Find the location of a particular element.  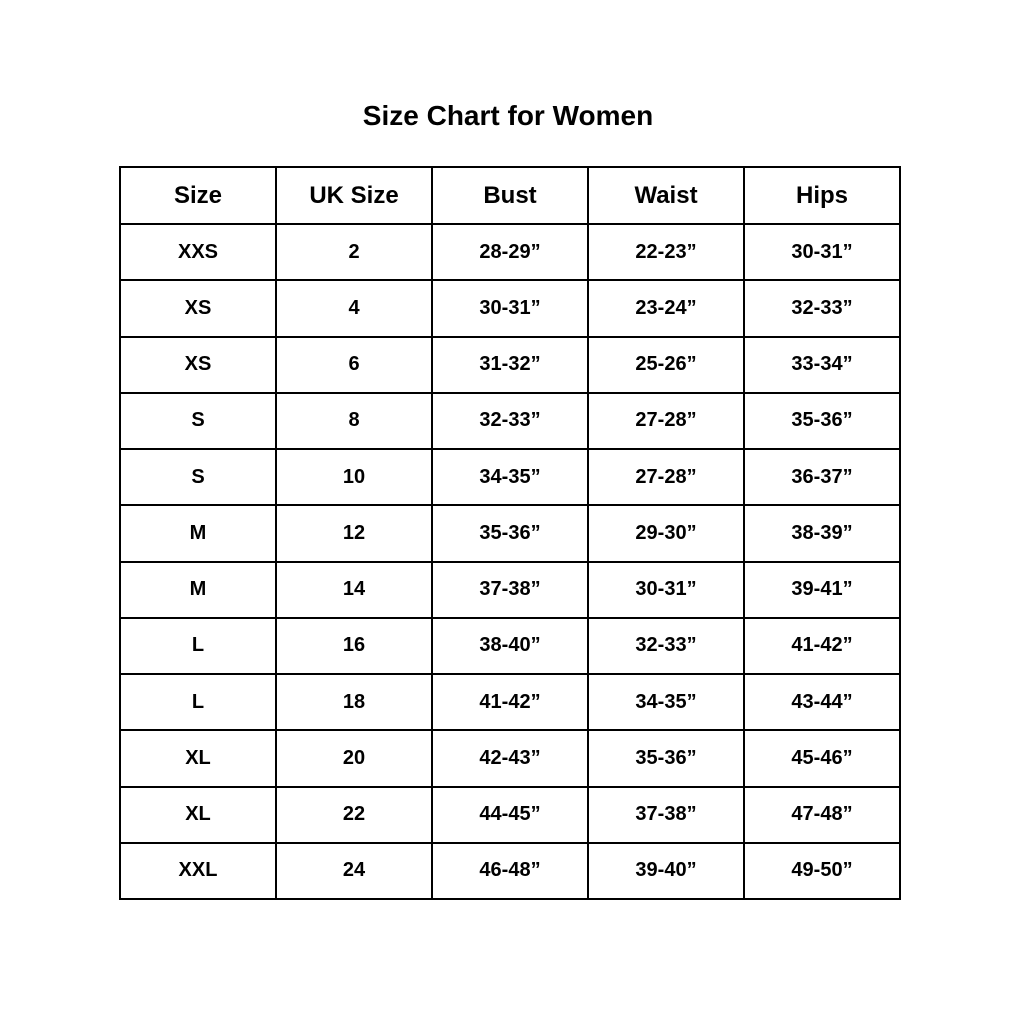

table-cell: 4 is located at coordinates (354, 308).